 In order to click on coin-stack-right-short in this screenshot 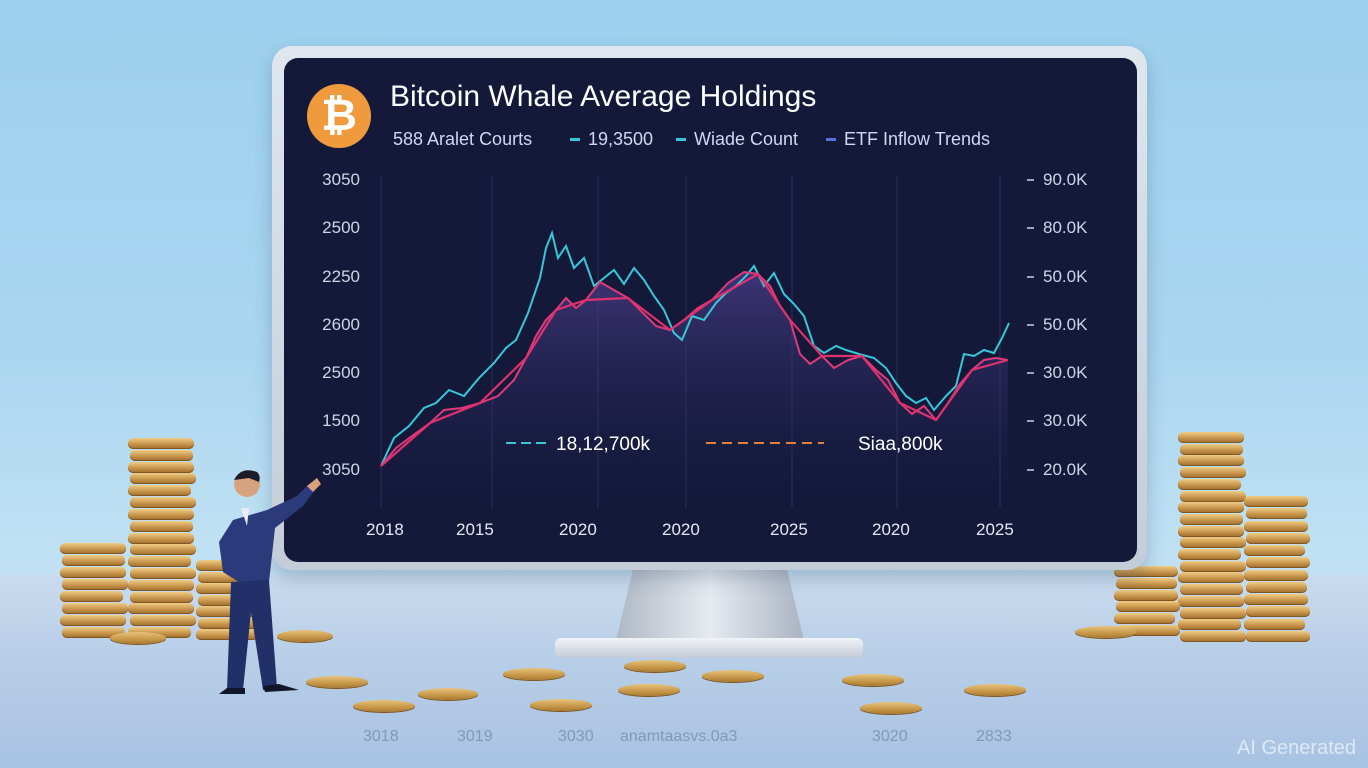, I will do `click(1147, 601)`.